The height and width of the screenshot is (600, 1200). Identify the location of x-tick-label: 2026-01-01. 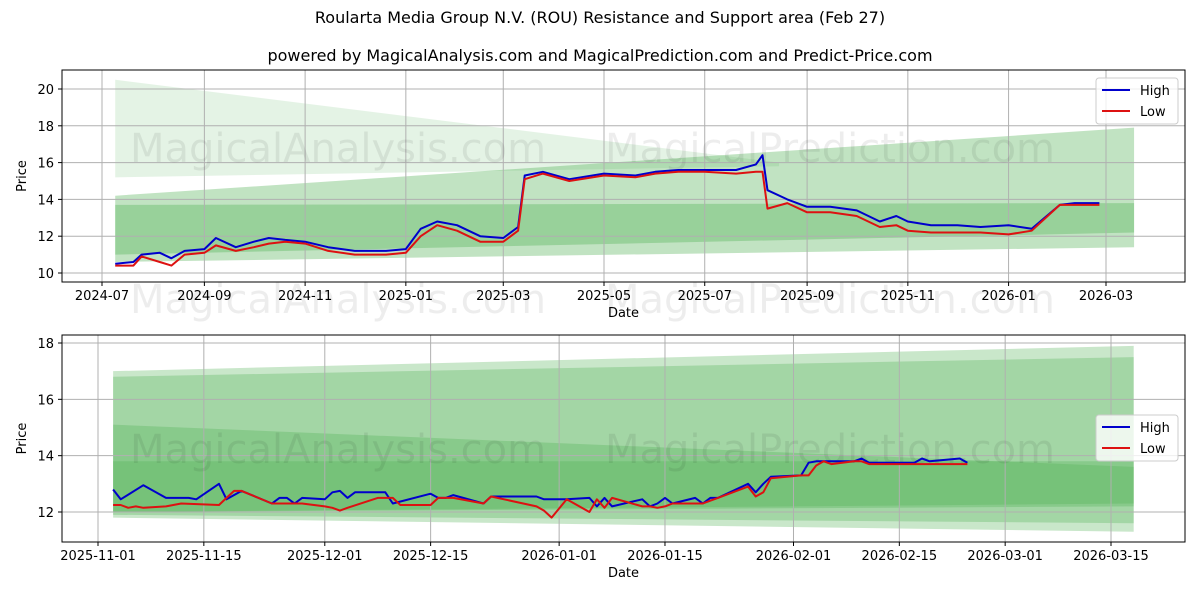
(559, 556).